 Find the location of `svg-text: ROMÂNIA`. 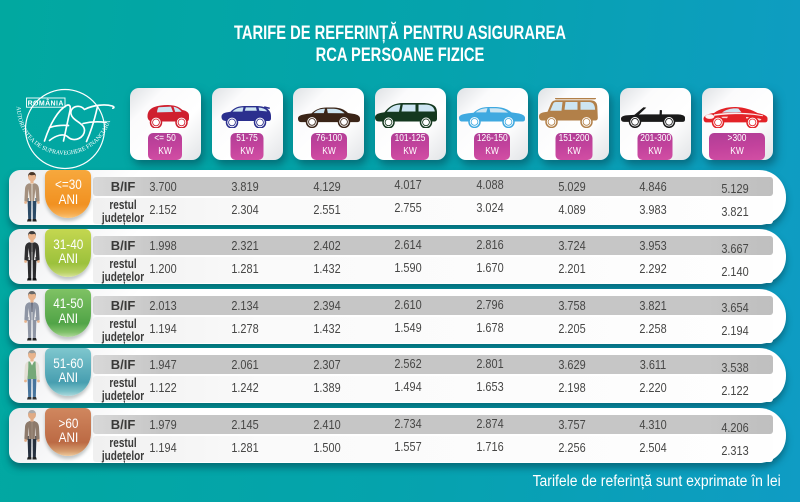

svg-text: ROMÂNIA is located at coordinates (46, 102).